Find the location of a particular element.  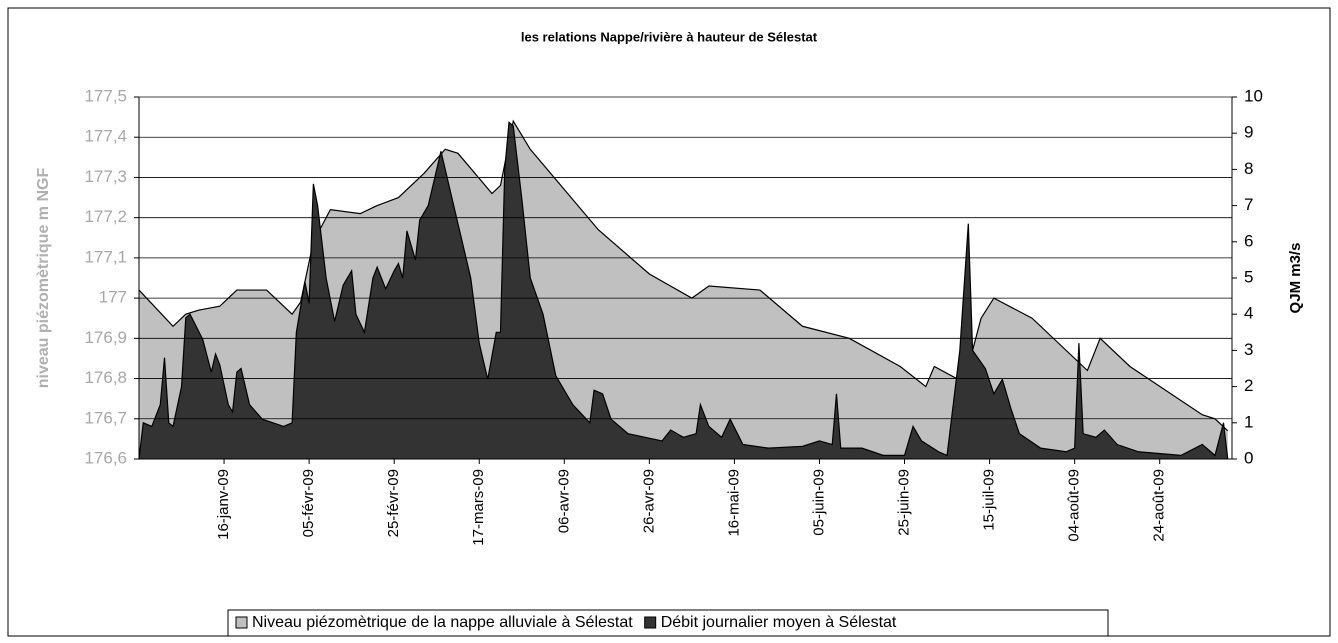

y2-tick-label: 7 is located at coordinates (1248, 204).